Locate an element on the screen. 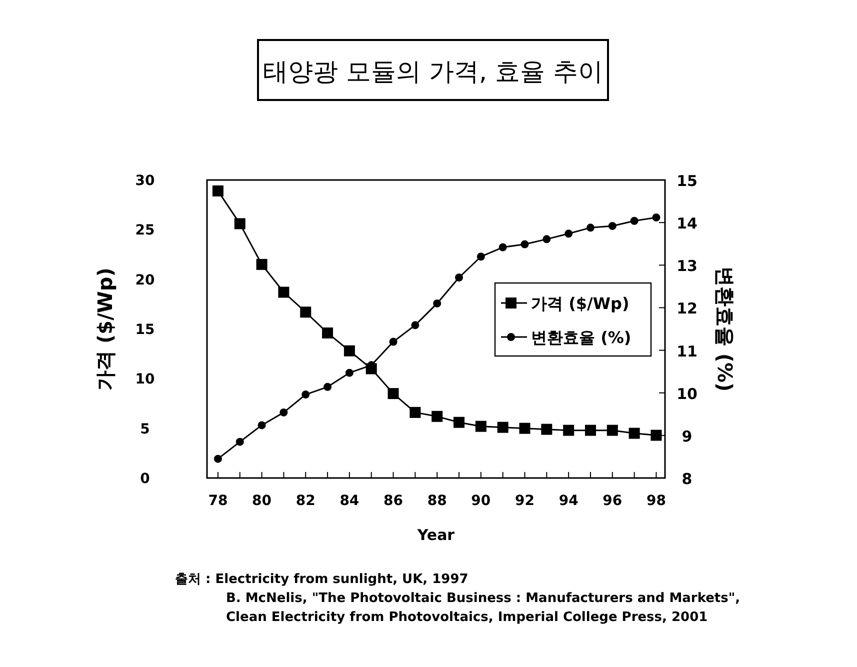 The image size is (857, 667). y2-tick-label: 15 is located at coordinates (687, 181).